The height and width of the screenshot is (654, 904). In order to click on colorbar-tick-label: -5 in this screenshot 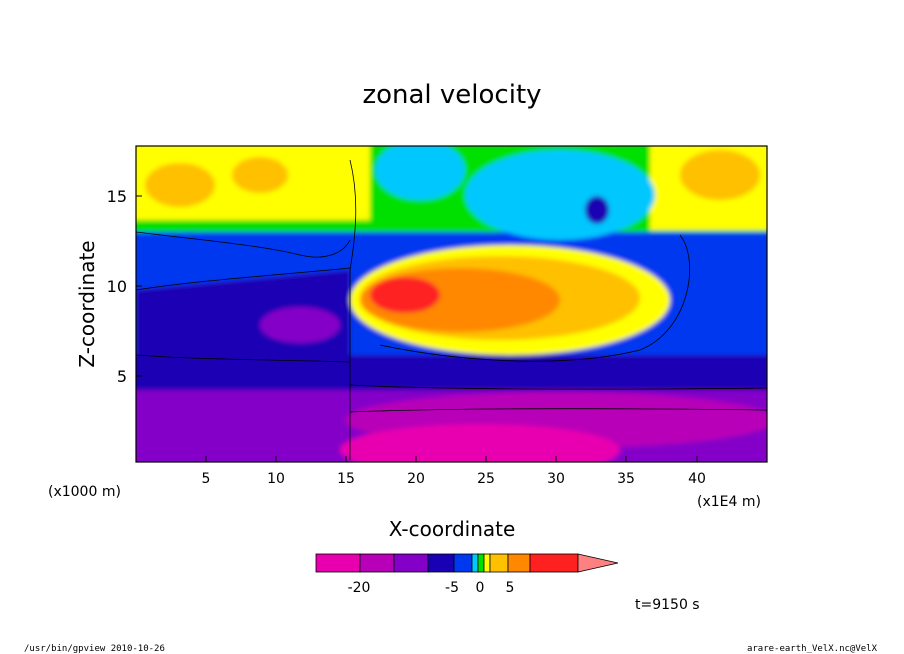, I will do `click(452, 588)`.